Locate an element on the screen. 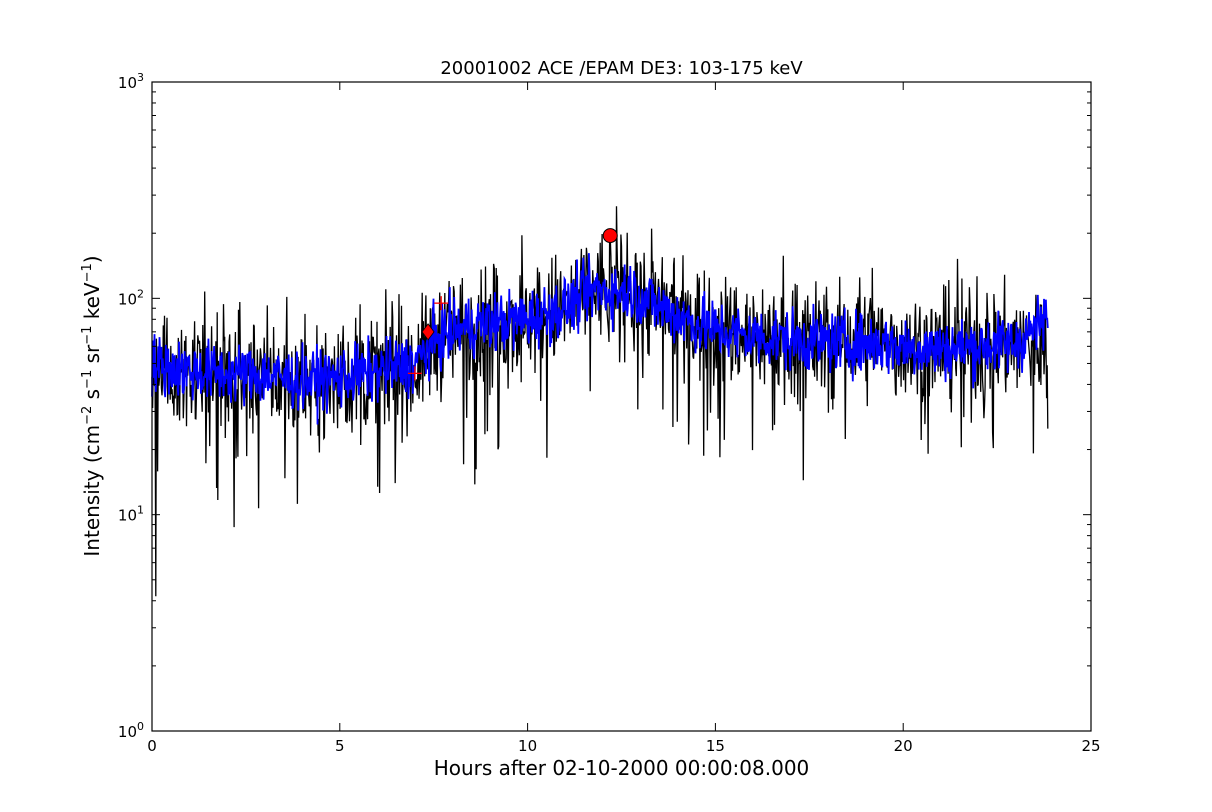 The image size is (1212, 812). y-tick-label-2: 10² is located at coordinates (131, 297).